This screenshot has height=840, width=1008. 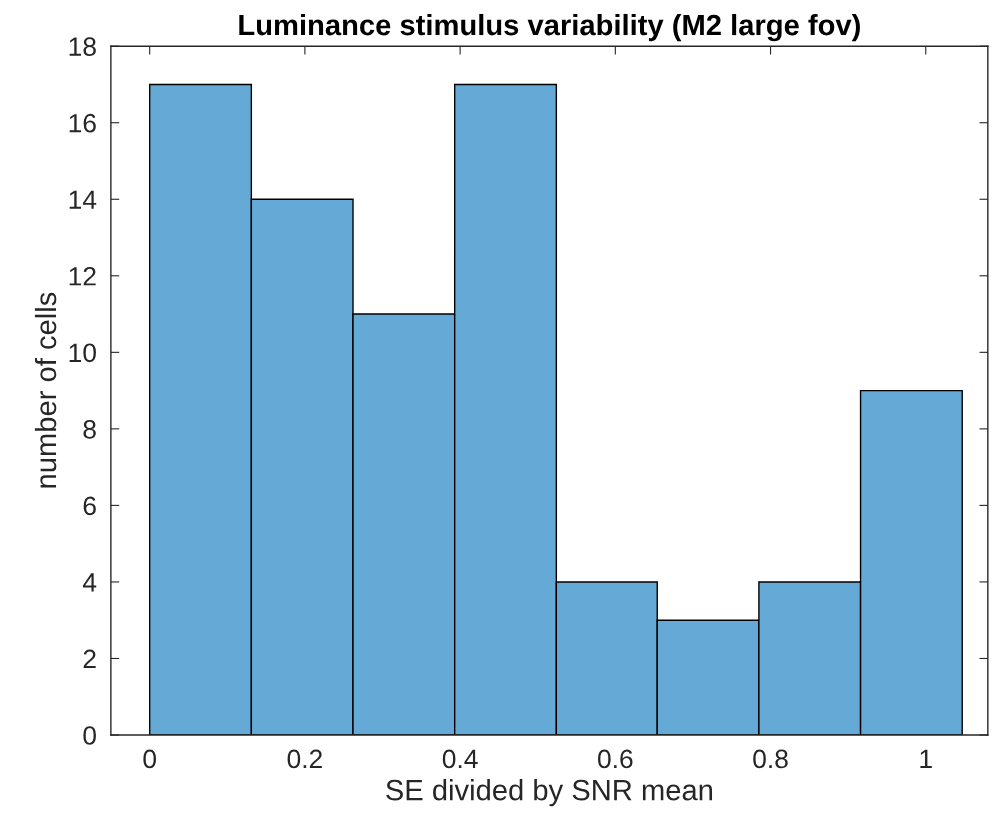 What do you see at coordinates (82, 353) in the screenshot?
I see `y-tick-label: 10` at bounding box center [82, 353].